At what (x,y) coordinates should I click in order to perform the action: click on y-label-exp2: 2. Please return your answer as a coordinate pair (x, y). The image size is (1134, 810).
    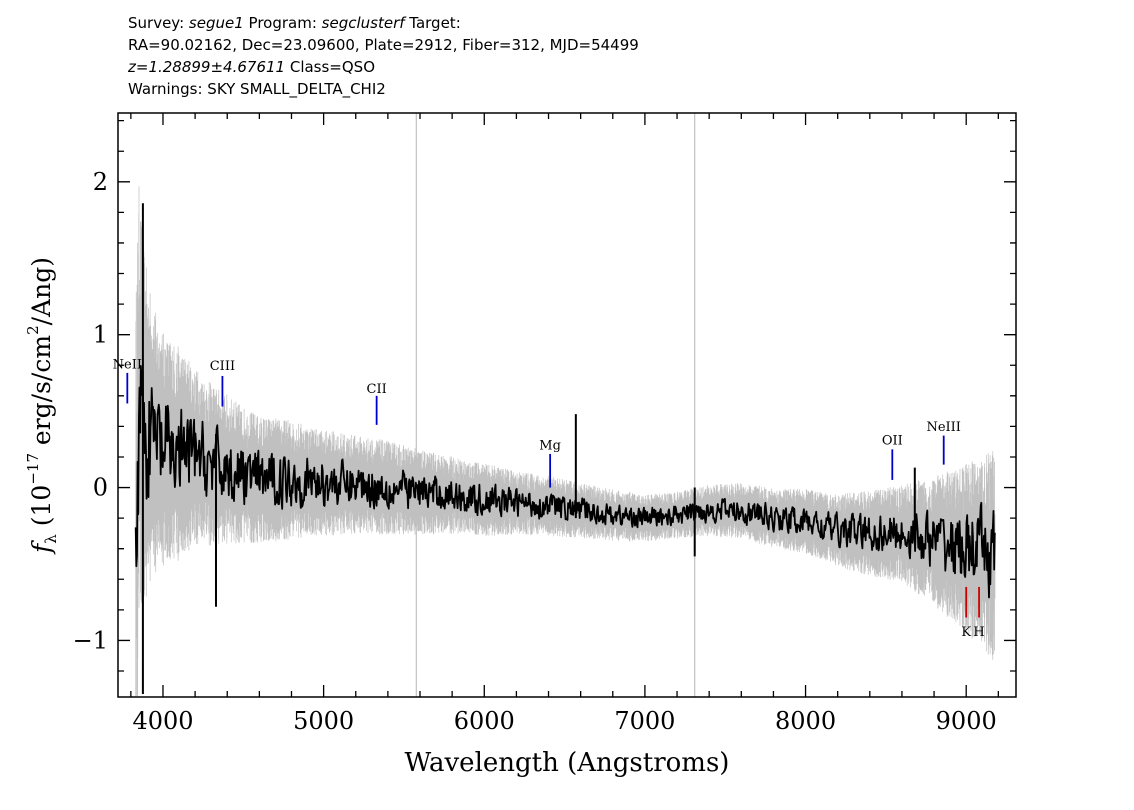
    Looking at the image, I should click on (33, 330).